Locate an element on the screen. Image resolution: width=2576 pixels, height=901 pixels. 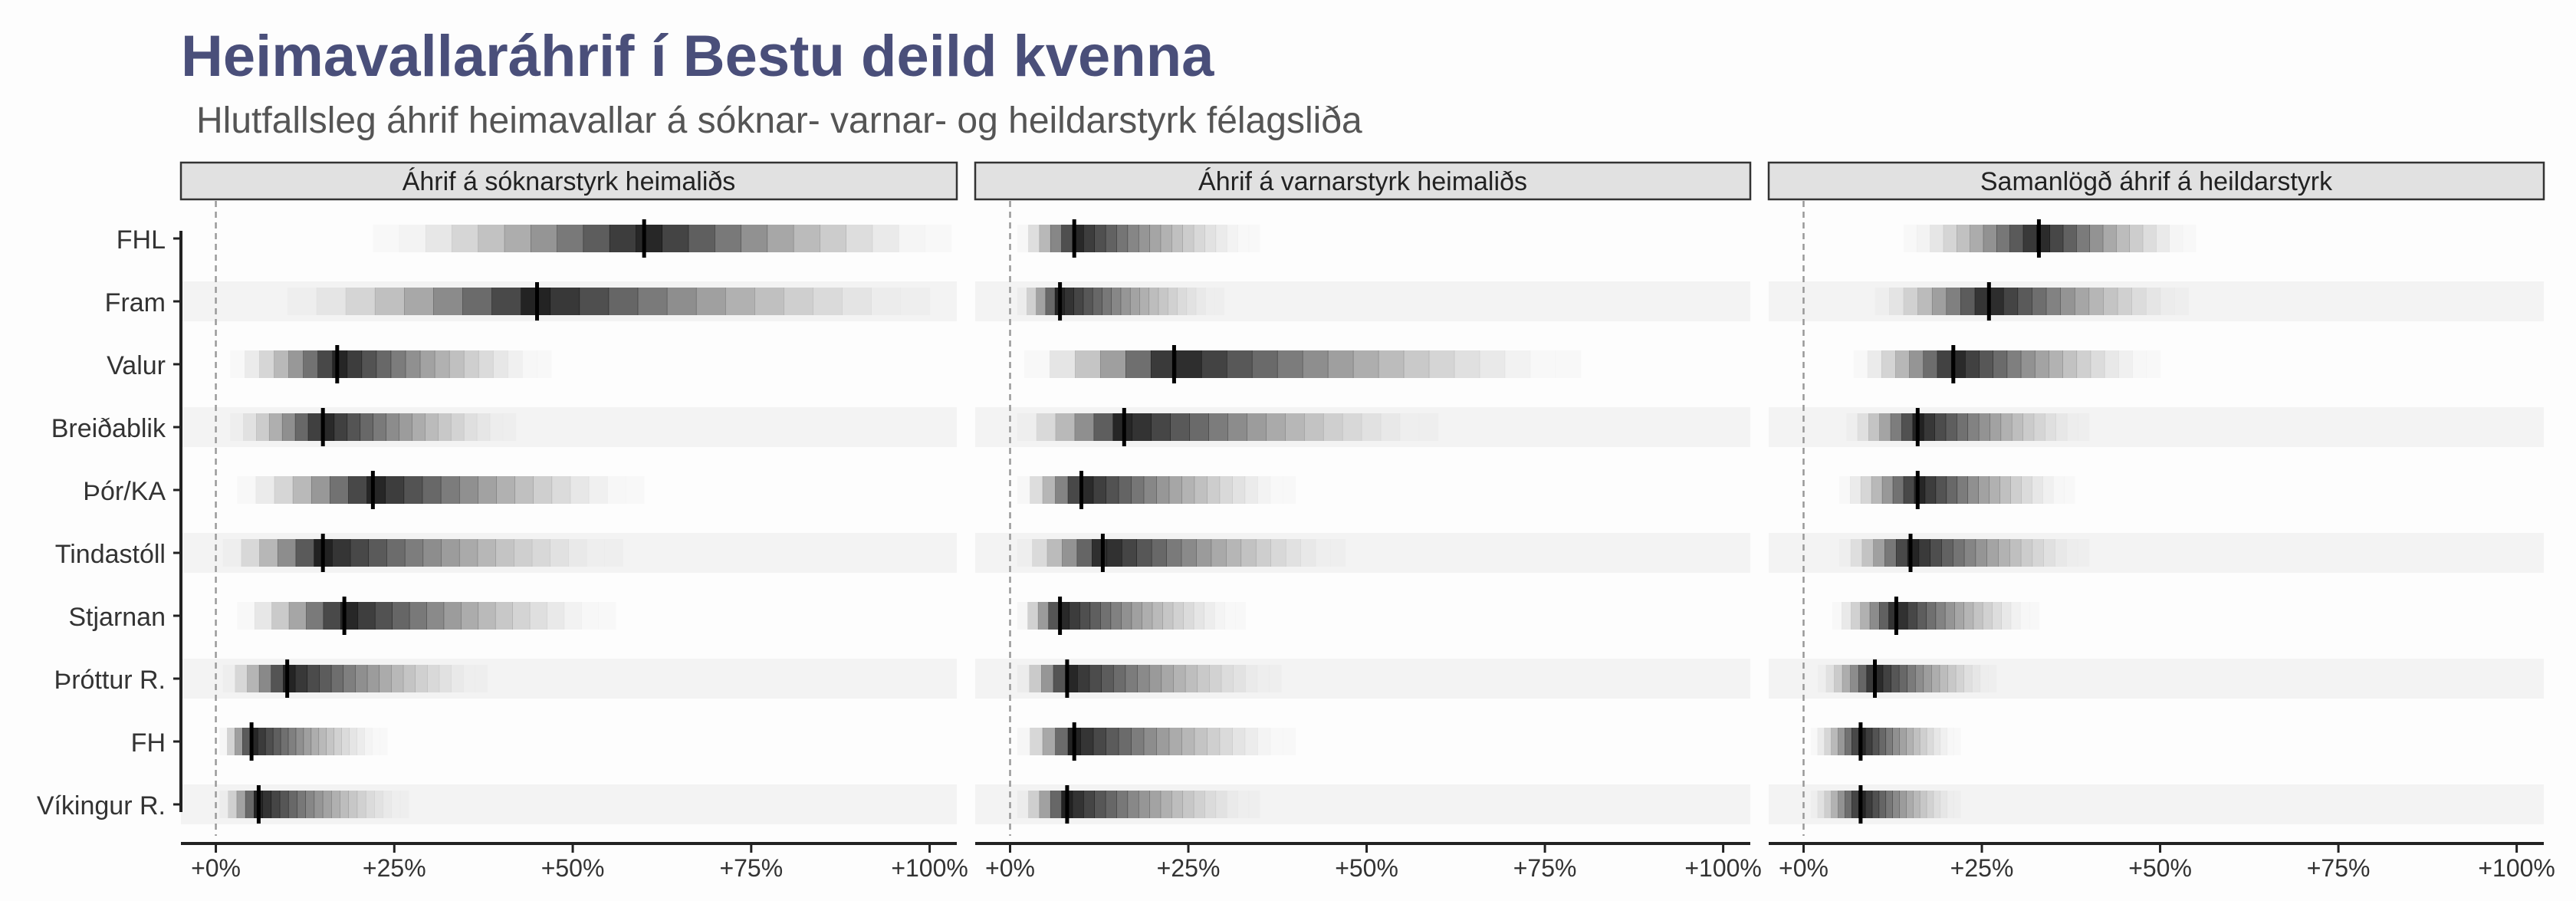
x-tick-label: +50% is located at coordinates (1366, 868).